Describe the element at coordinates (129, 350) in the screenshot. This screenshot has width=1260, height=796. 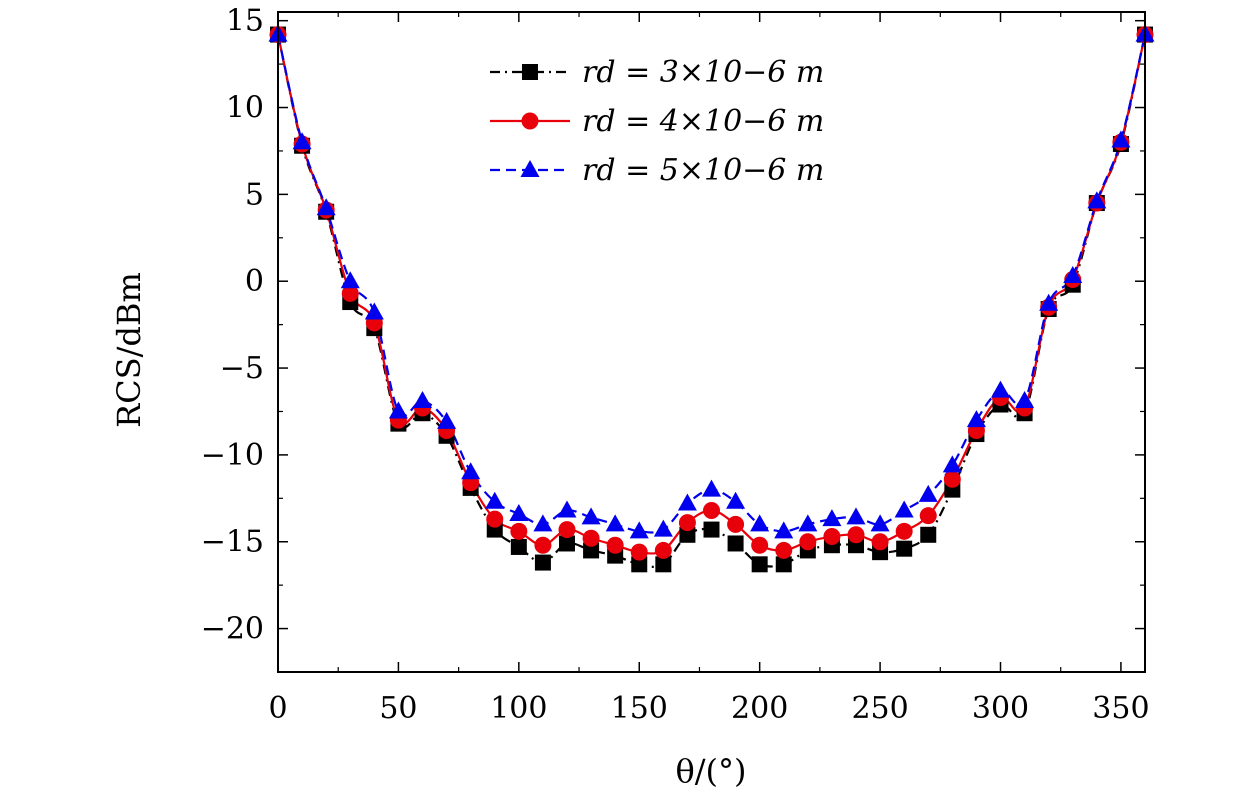
I see `y-axis-label: RCS/dBm` at that location.